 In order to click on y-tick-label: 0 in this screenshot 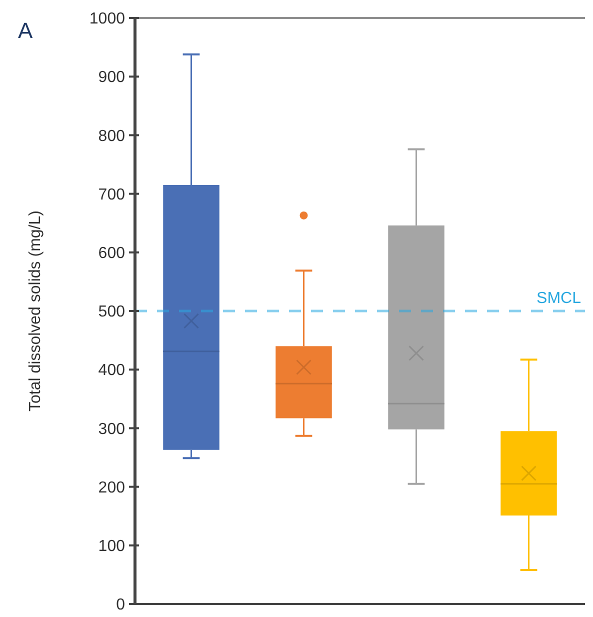, I will do `click(121, 605)`.